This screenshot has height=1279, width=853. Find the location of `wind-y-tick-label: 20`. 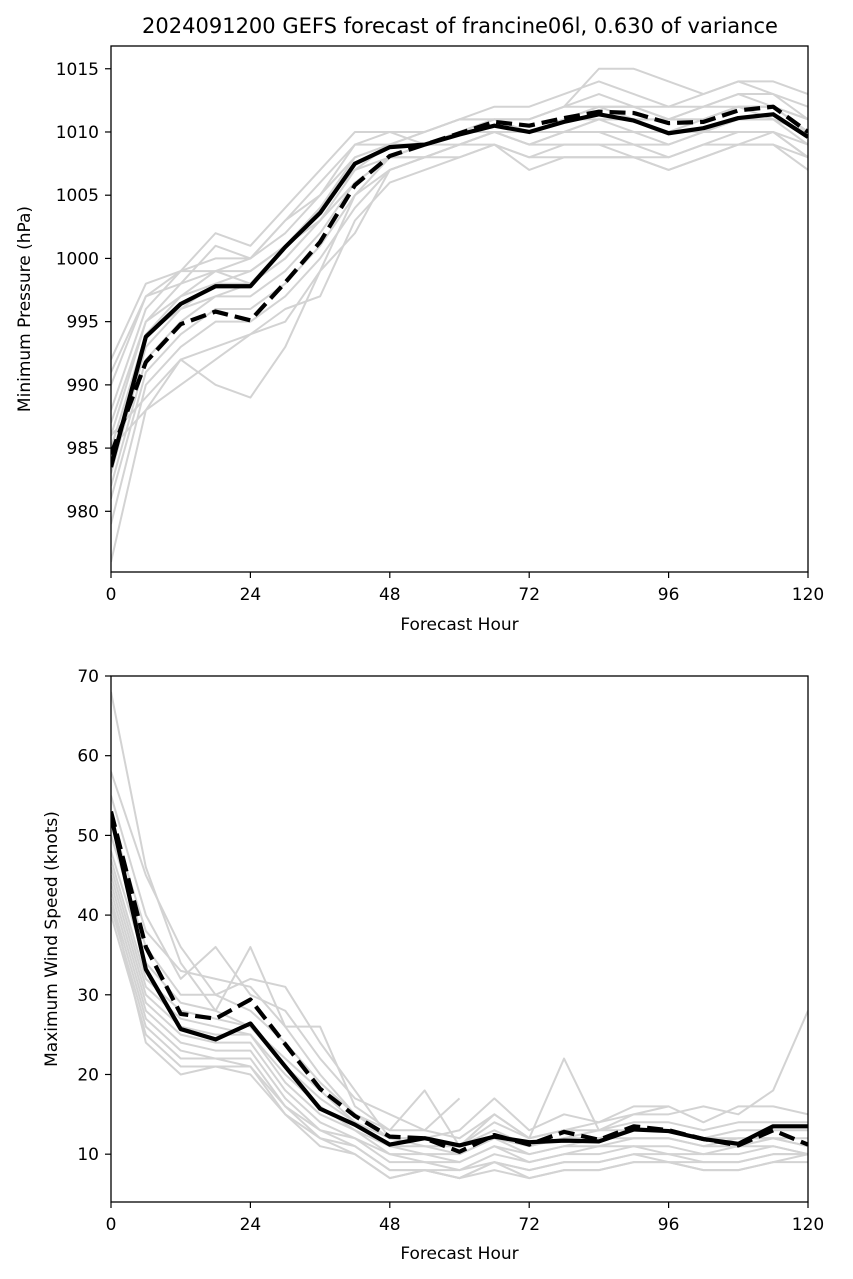

wind-y-tick-label: 20 is located at coordinates (88, 1075).